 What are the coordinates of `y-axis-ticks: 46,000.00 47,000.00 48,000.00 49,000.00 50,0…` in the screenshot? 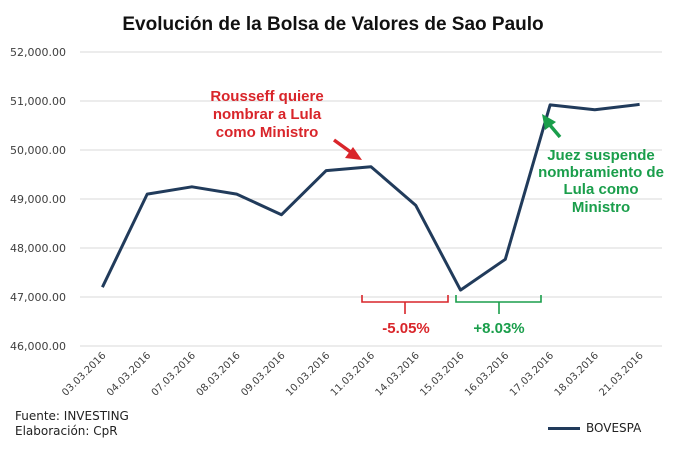 It's located at (38, 199).